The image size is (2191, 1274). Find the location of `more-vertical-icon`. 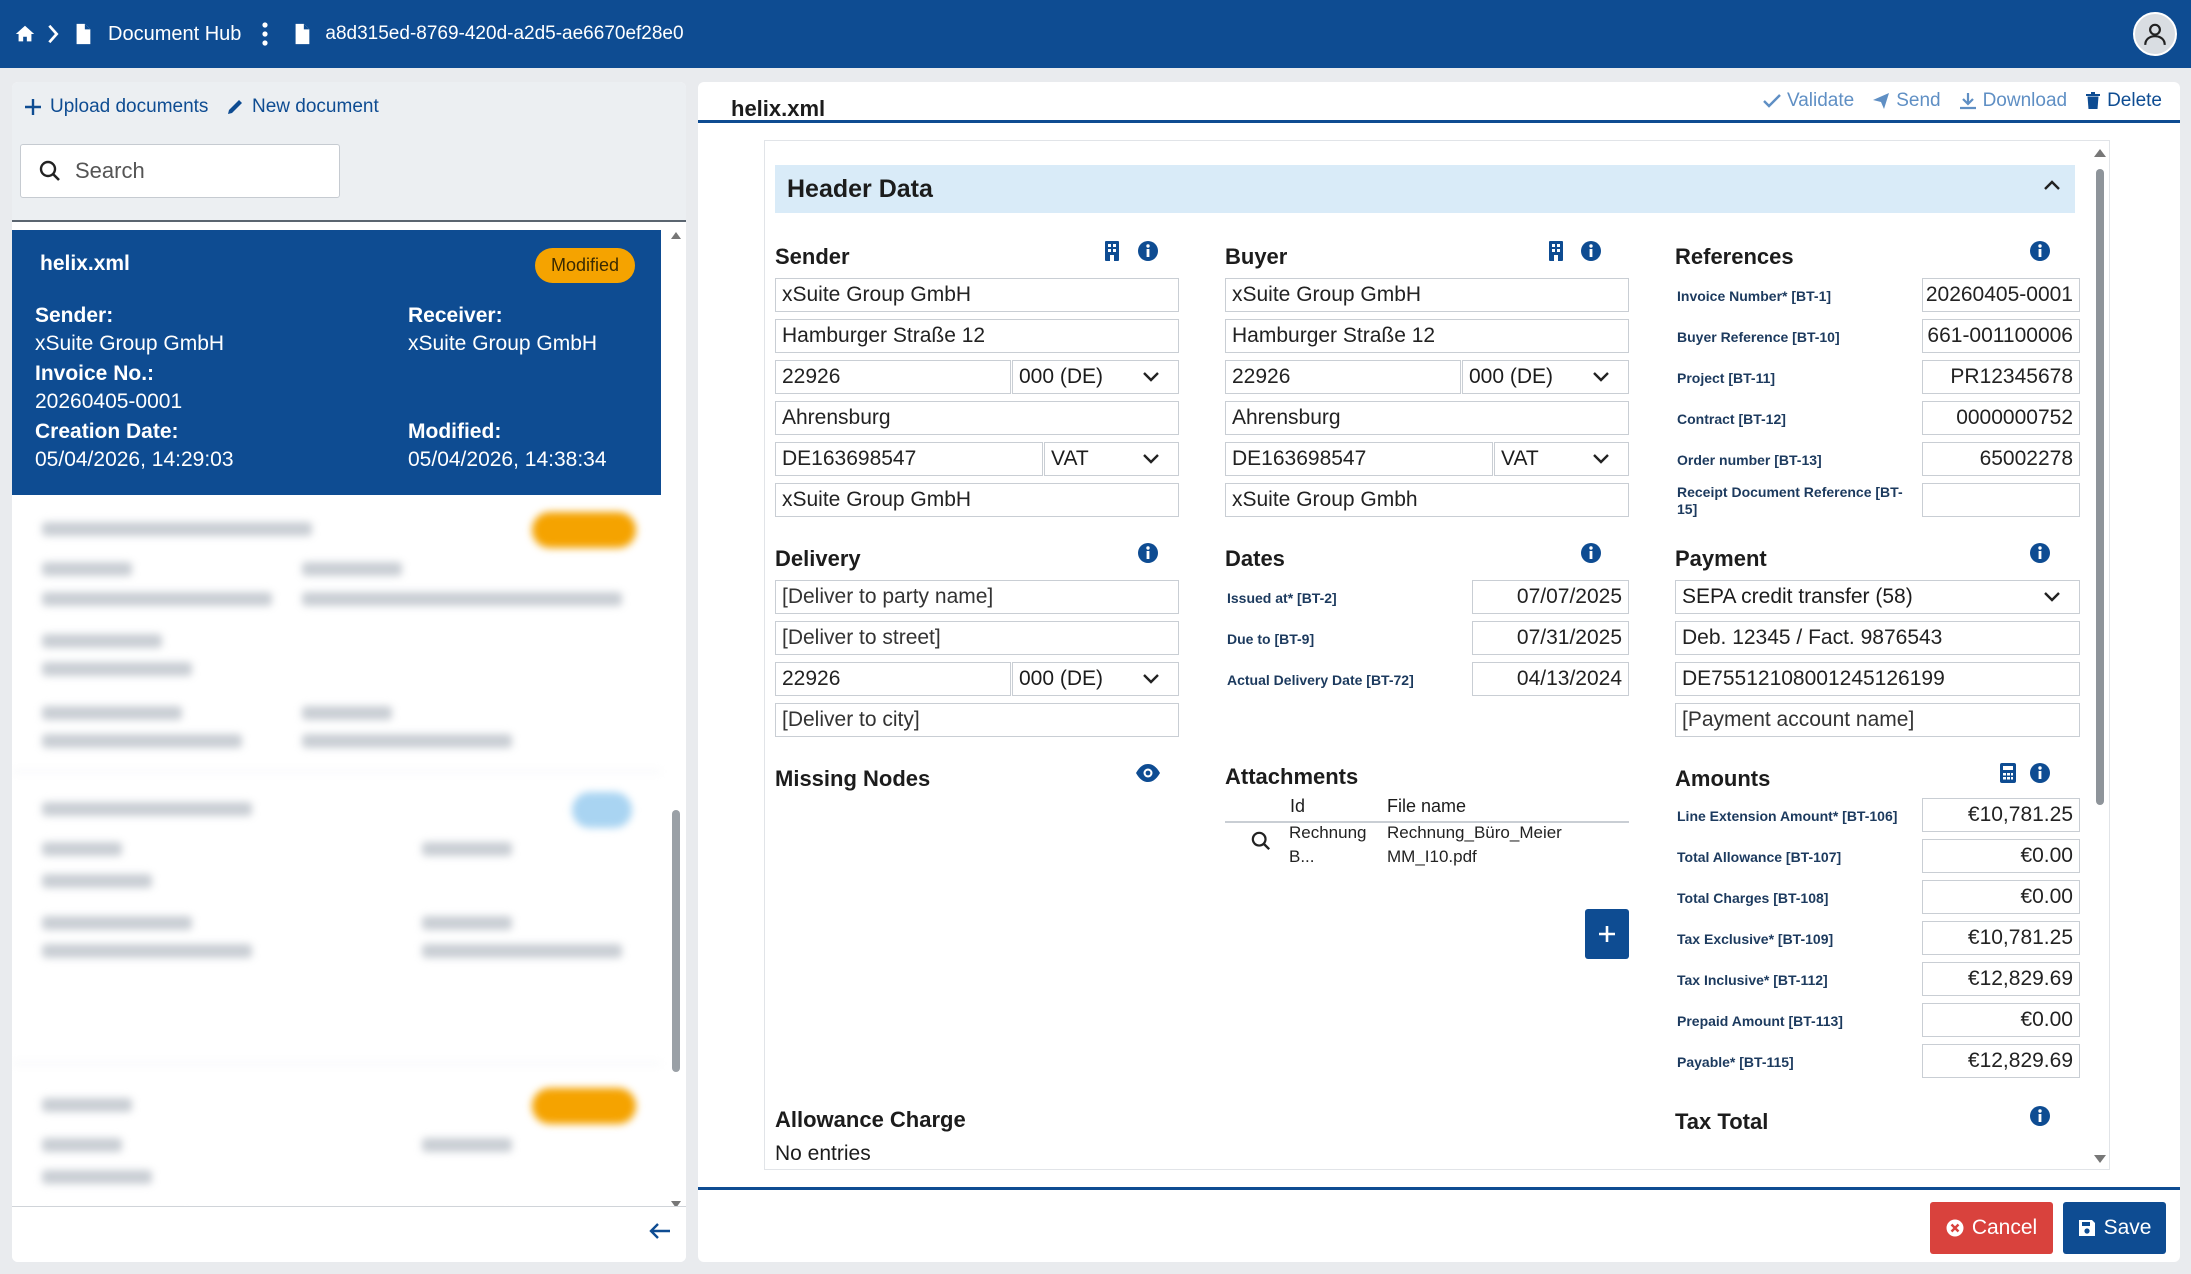

more-vertical-icon is located at coordinates (265, 34).